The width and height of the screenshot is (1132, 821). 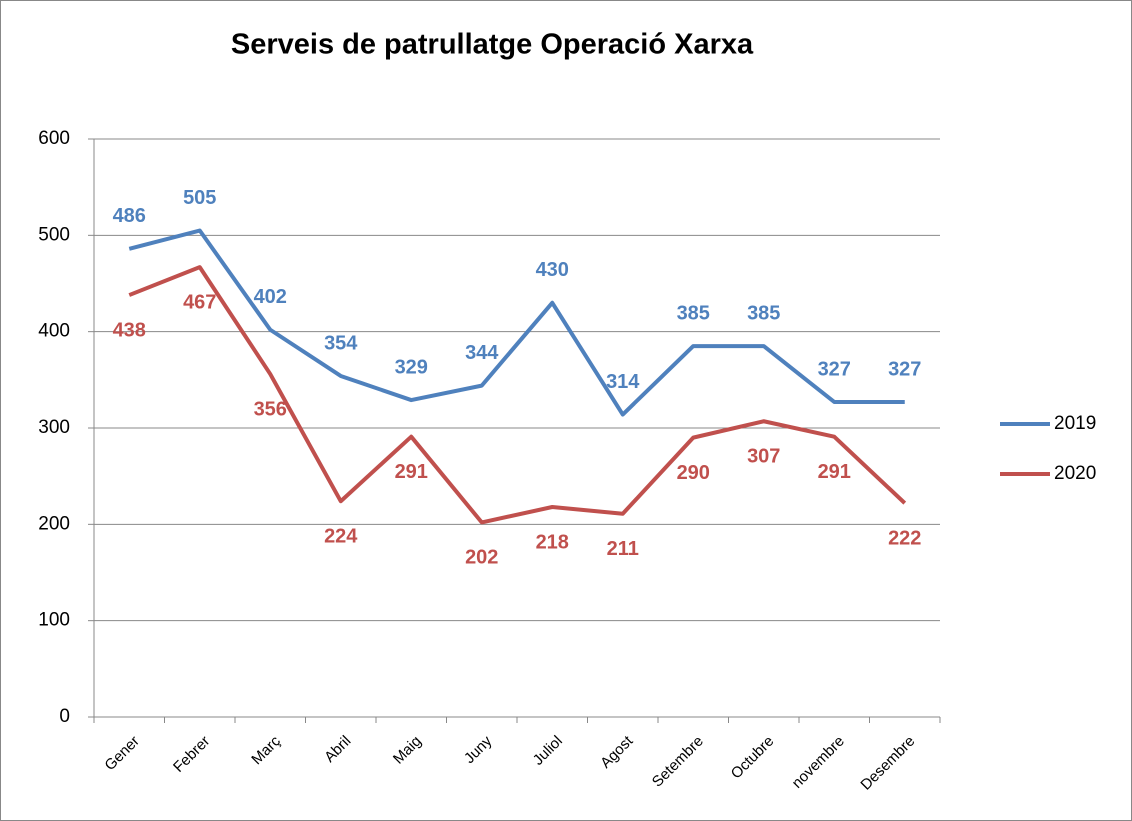 I want to click on data-label: 307, so click(x=763, y=457).